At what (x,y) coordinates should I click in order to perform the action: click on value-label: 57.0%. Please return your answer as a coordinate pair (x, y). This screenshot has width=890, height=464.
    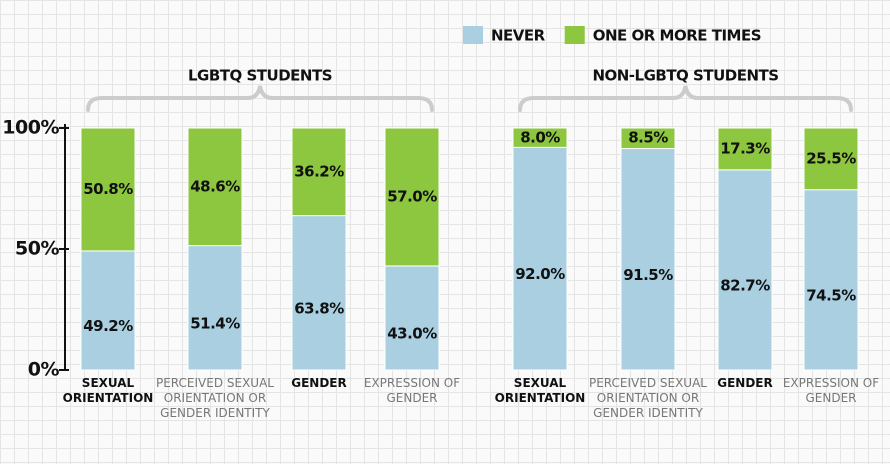
    Looking at the image, I should click on (412, 196).